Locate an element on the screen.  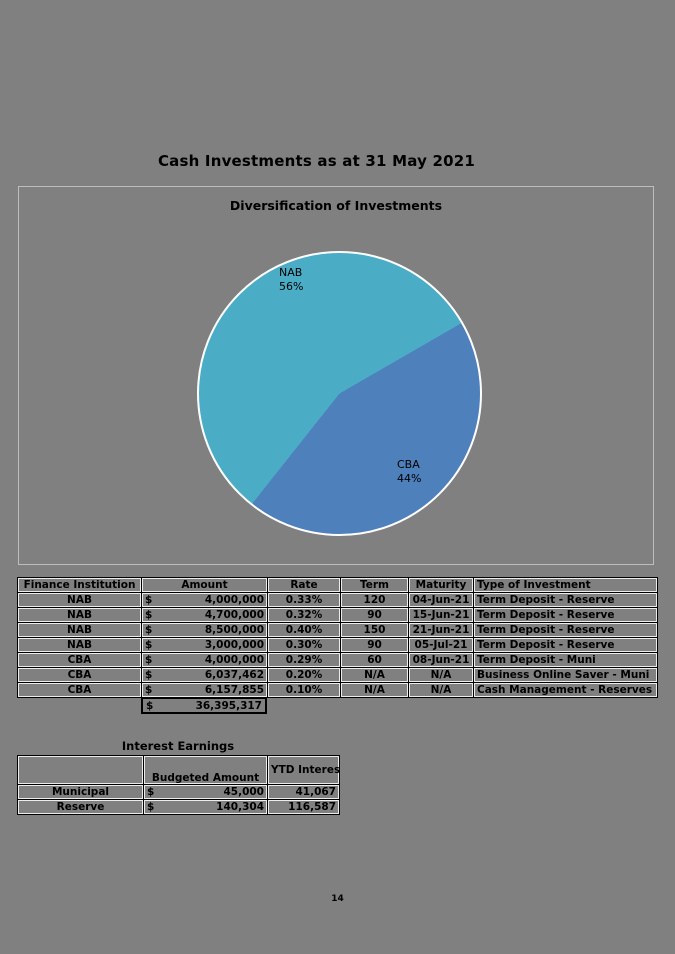
amount-value: 6,157,855 is located at coordinates (234, 690).